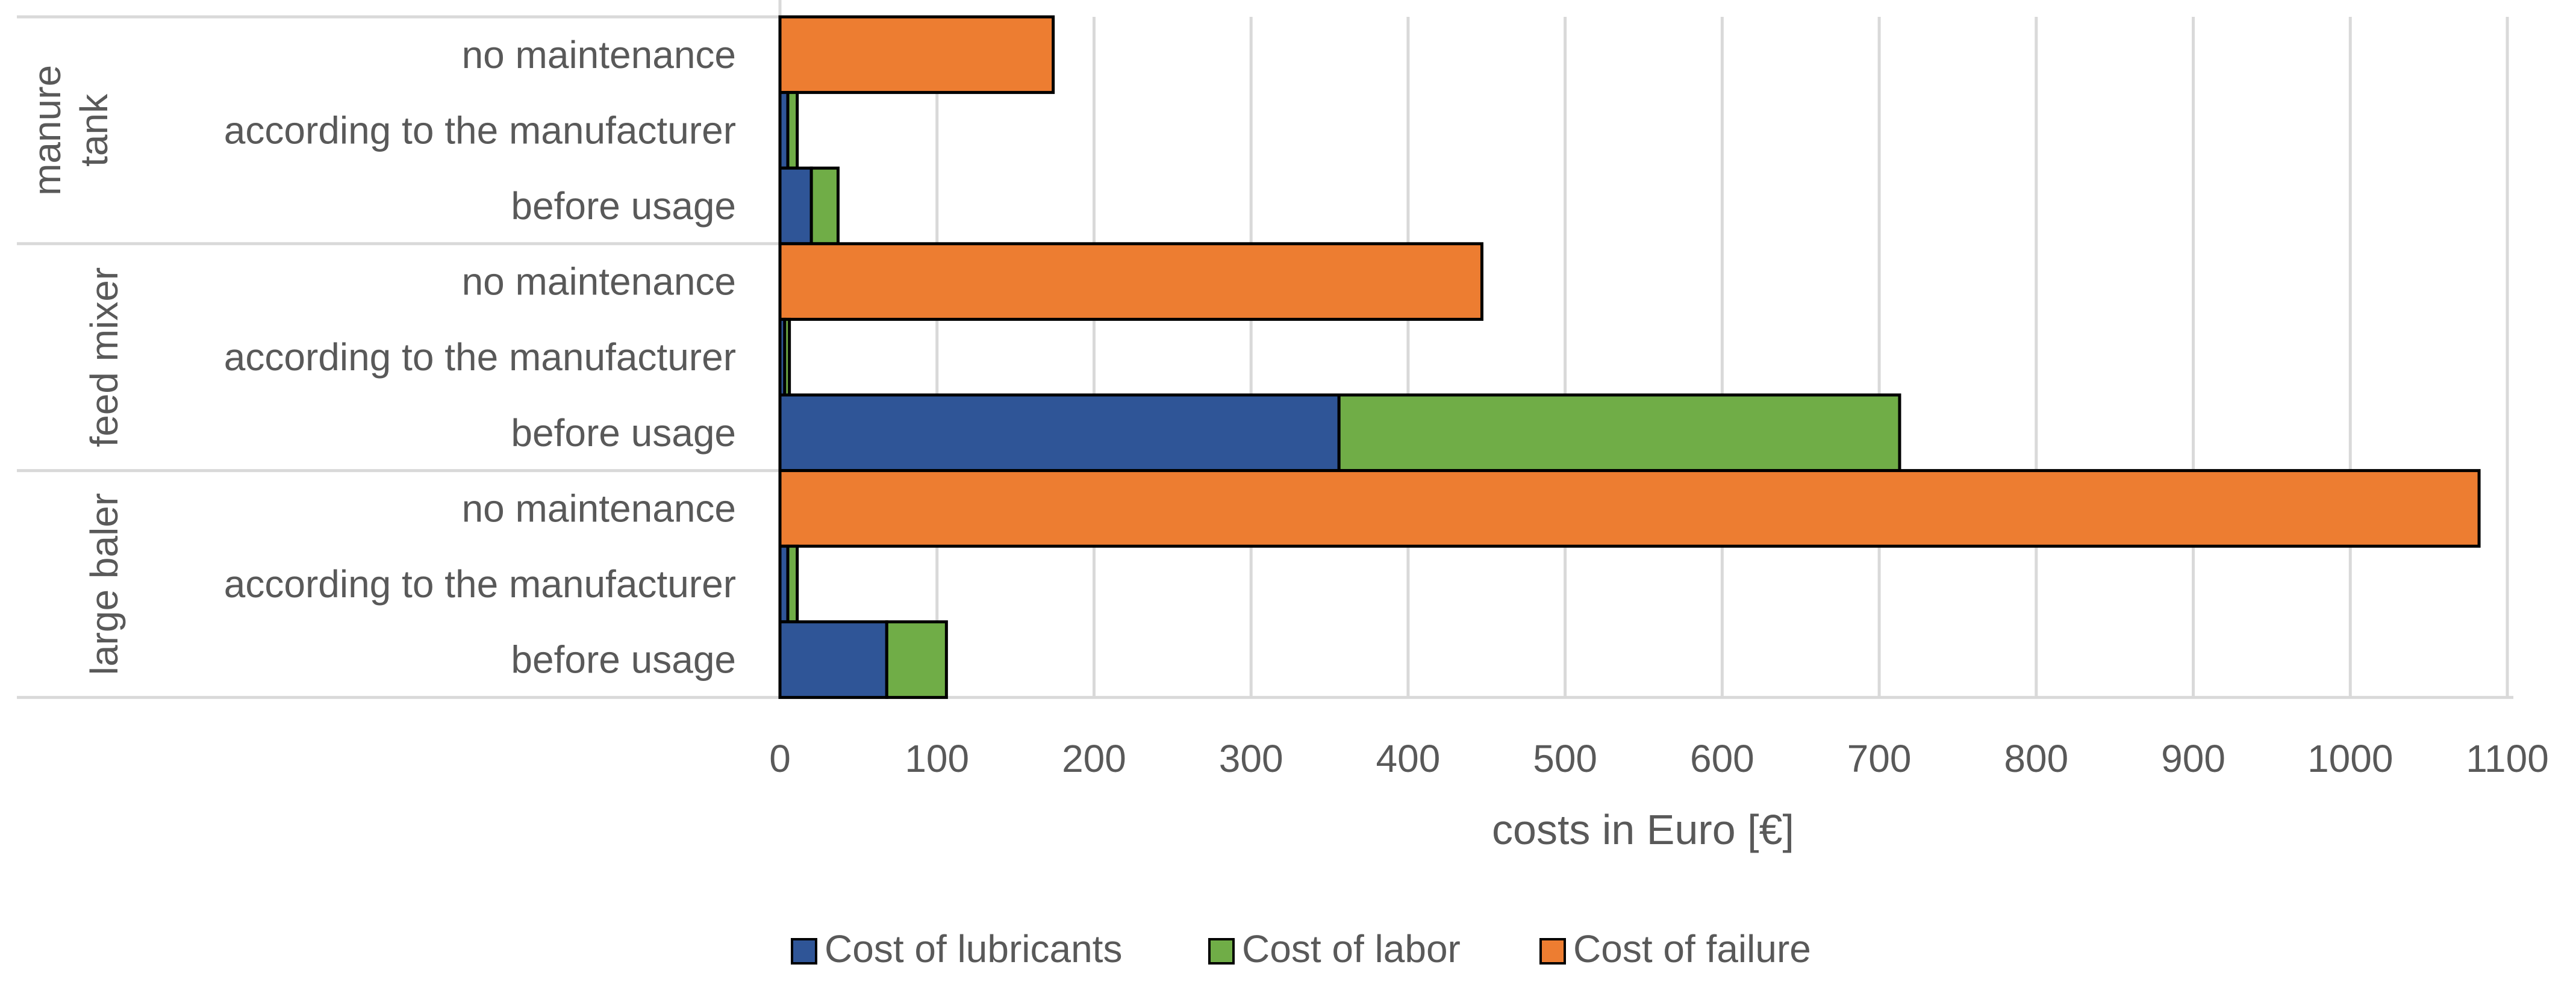 This screenshot has height=988, width=2576. Describe the element at coordinates (2036, 758) in the screenshot. I see `x-tick-label: 800` at that location.